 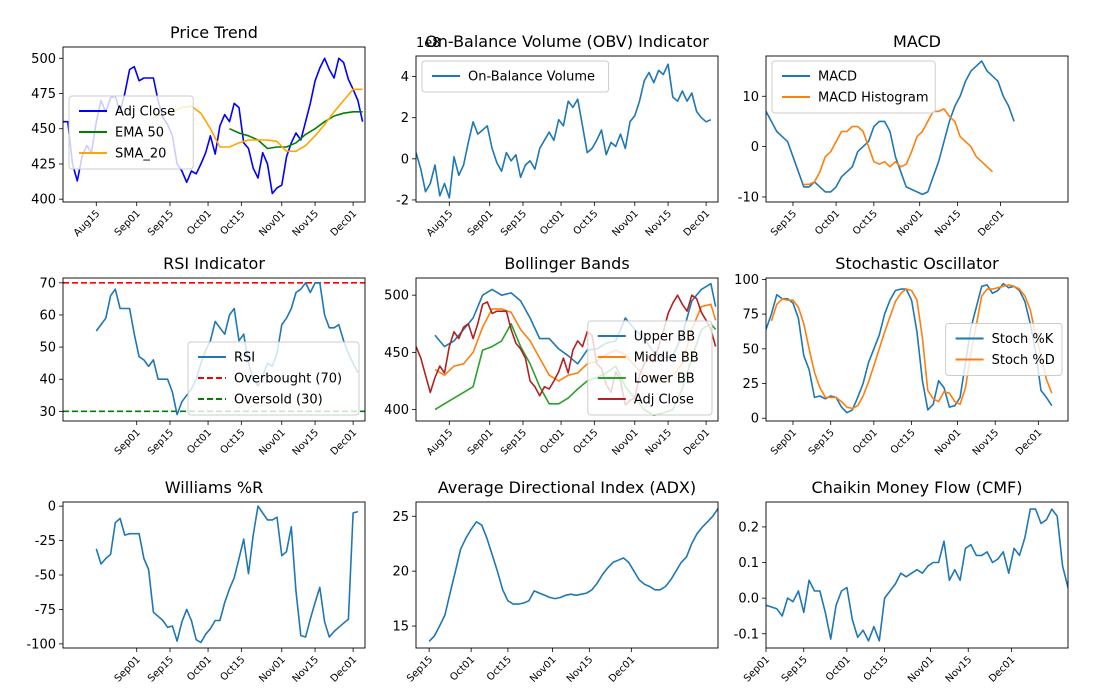 I want to click on stochastic-legend: Stoch %K Stoch %D, so click(x=1004, y=349).